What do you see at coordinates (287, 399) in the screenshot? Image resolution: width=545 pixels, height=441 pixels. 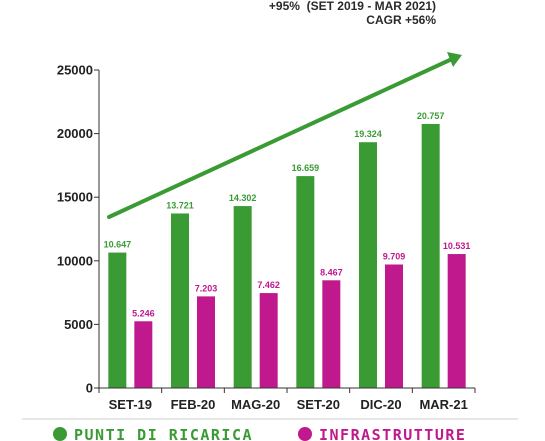 I see `x-axis: SET-19 FEB-20 MAG-20 SET-20 DIC-20 MAR-21` at bounding box center [287, 399].